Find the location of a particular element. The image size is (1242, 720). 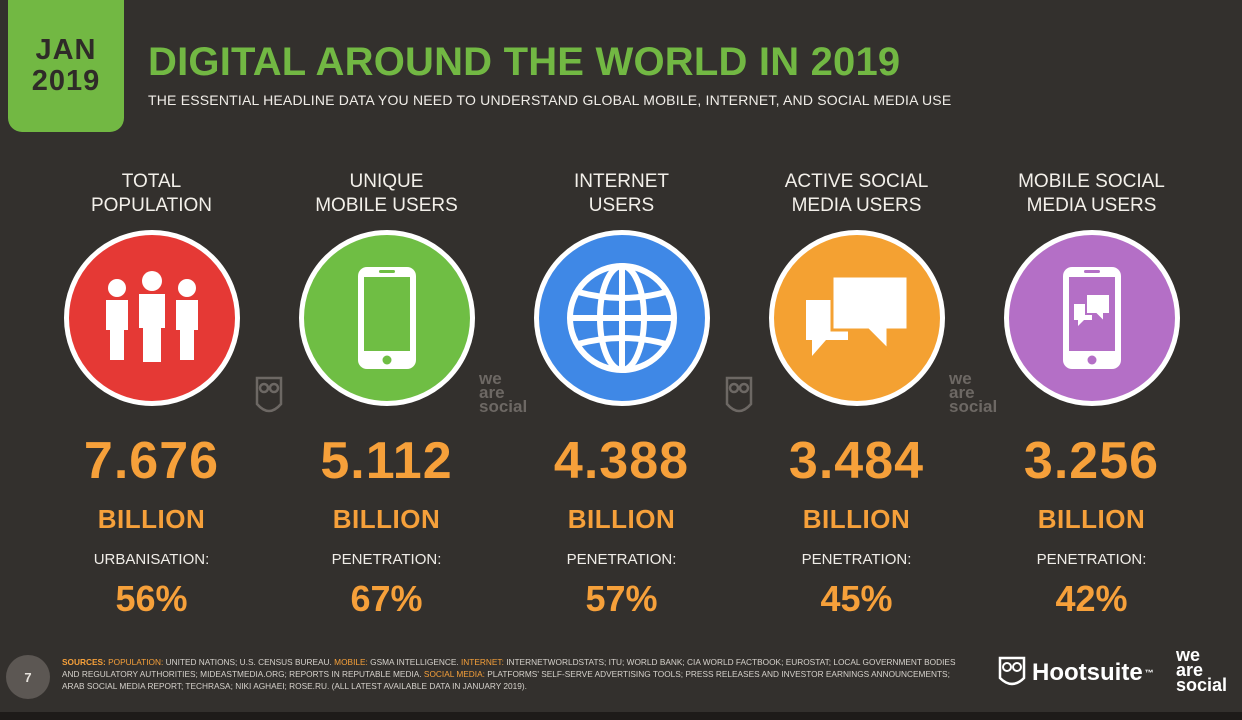

globe-icon is located at coordinates (621, 318).